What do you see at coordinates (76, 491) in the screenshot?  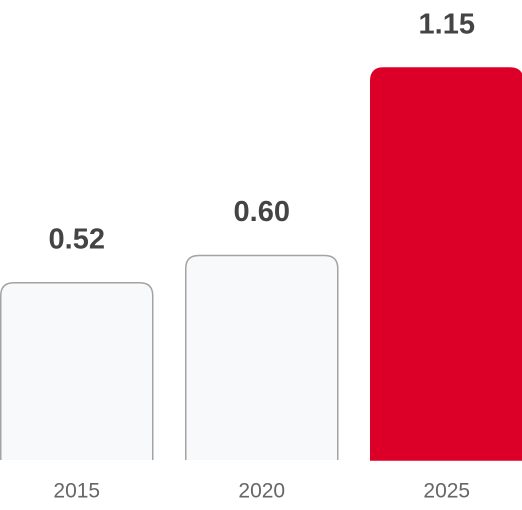 I see `x-tick-label: 2015` at bounding box center [76, 491].